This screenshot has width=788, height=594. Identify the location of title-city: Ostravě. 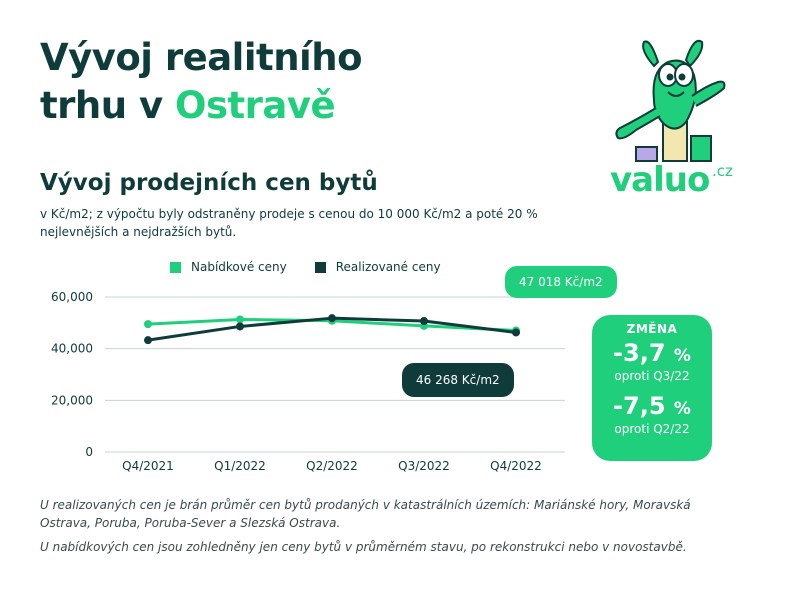
(255, 105).